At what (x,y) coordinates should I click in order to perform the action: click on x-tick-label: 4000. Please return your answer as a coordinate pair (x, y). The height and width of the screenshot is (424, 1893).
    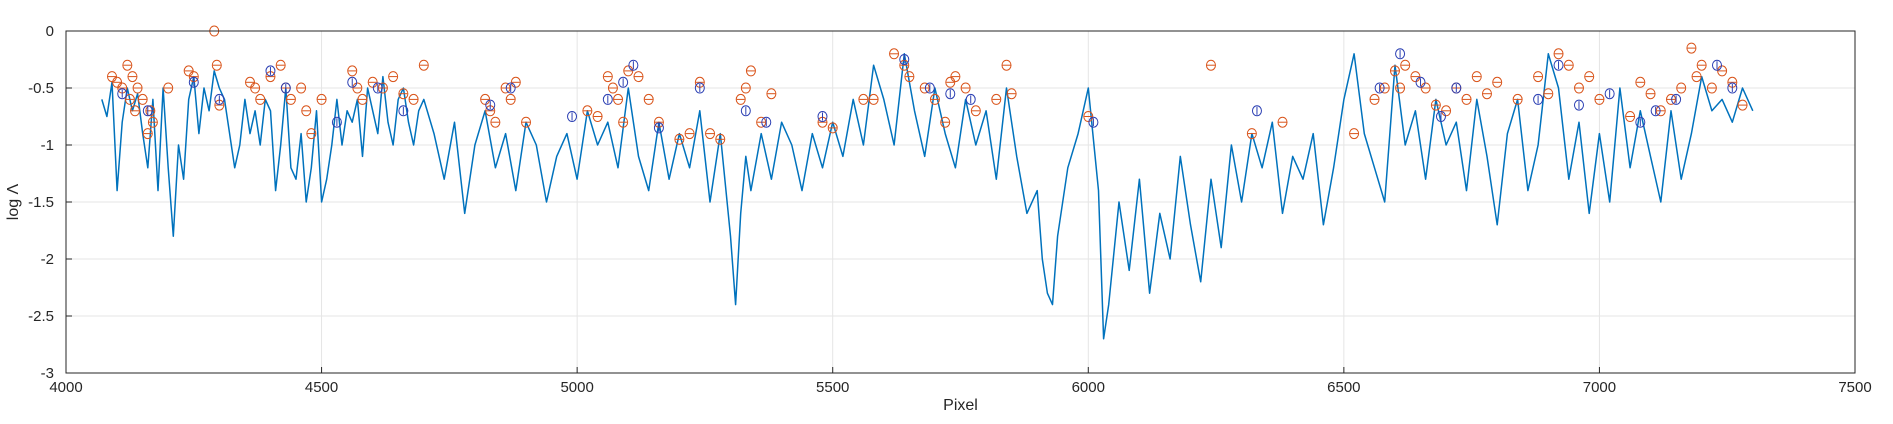
    Looking at the image, I should click on (65, 387).